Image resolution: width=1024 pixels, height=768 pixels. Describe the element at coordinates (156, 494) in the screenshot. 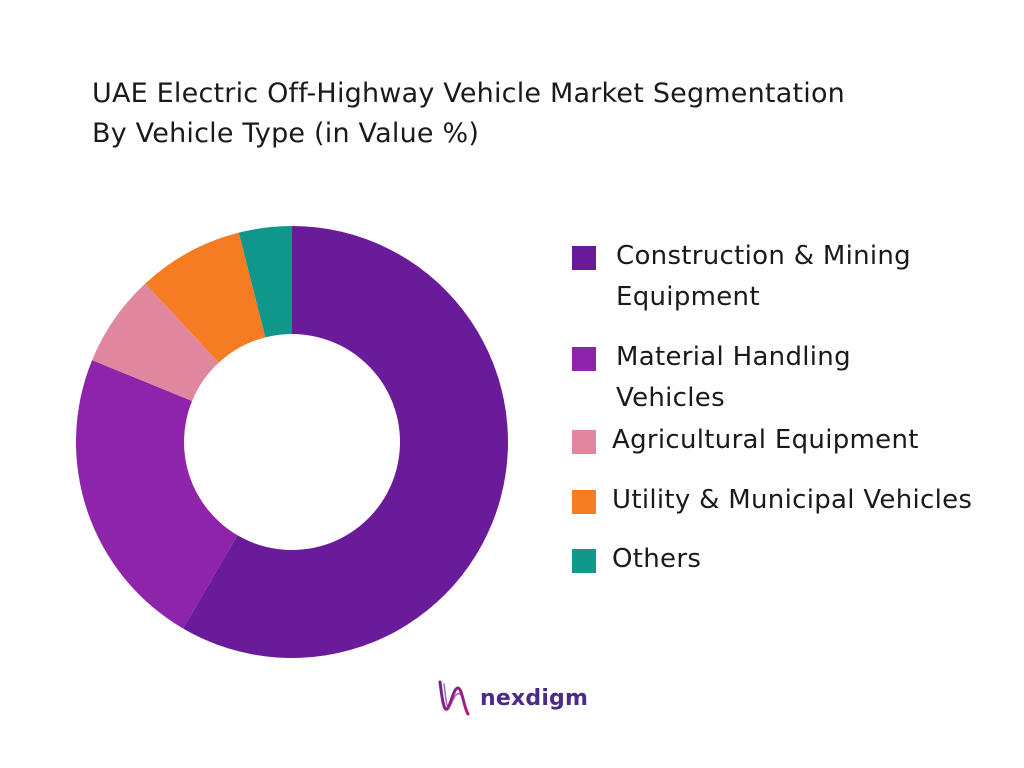

I see `donut-slice-material-handling-vehicles` at that location.